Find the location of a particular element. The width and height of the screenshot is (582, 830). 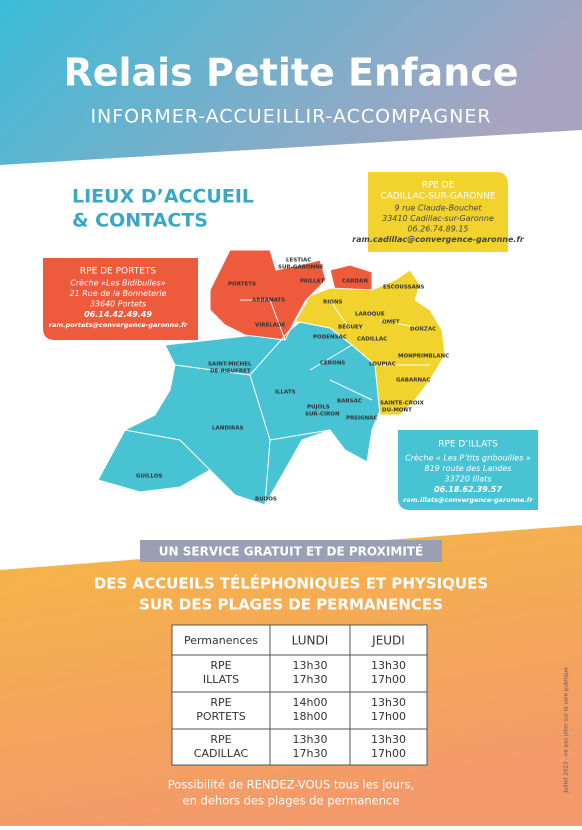

map-label: OMET is located at coordinates (391, 323).